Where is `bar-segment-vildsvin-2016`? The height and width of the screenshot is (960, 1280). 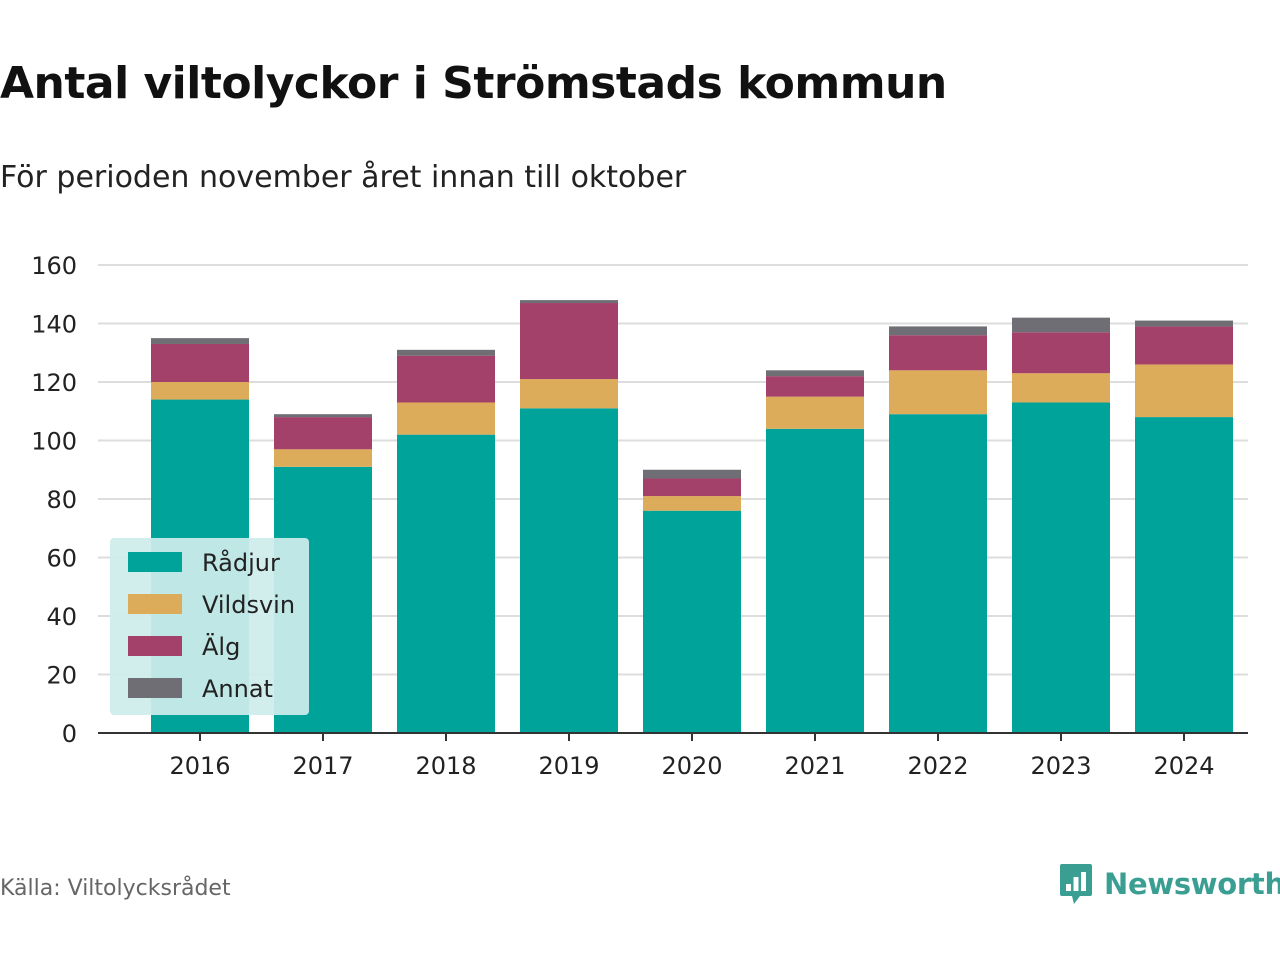
bar-segment-vildsvin-2016 is located at coordinates (200, 391).